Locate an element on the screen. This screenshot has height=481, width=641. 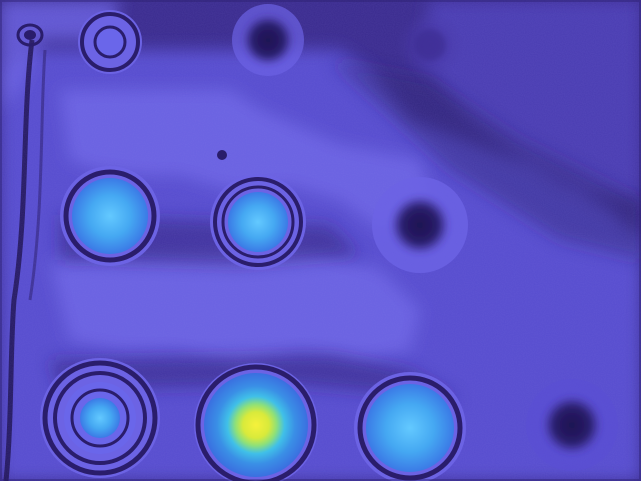
spot-mid-left-bright is located at coordinates (110, 216).